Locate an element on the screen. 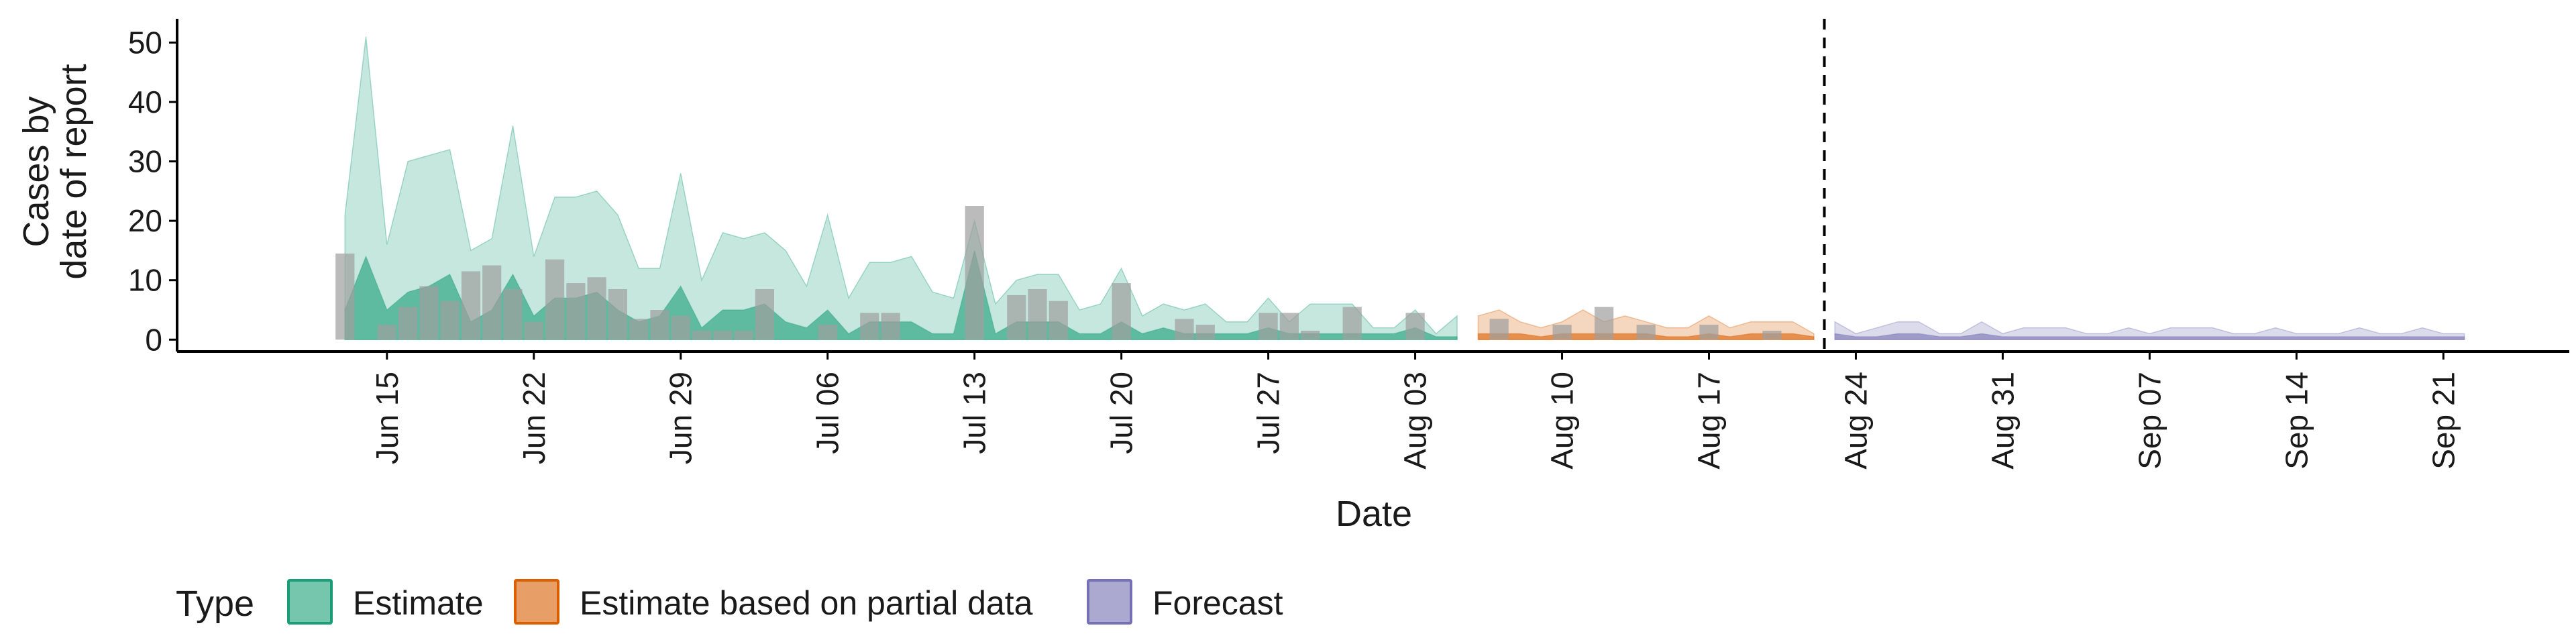 Image resolution: width=2576 pixels, height=644 pixels. x-tick-label: Jun 15 is located at coordinates (387, 418).